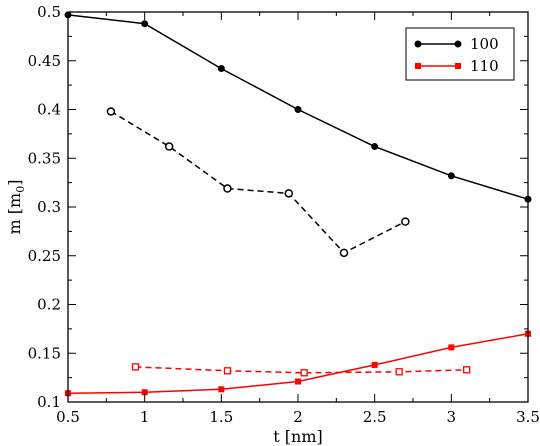  Describe the element at coordinates (44, 353) in the screenshot. I see `y-tick-label: 0.15` at that location.